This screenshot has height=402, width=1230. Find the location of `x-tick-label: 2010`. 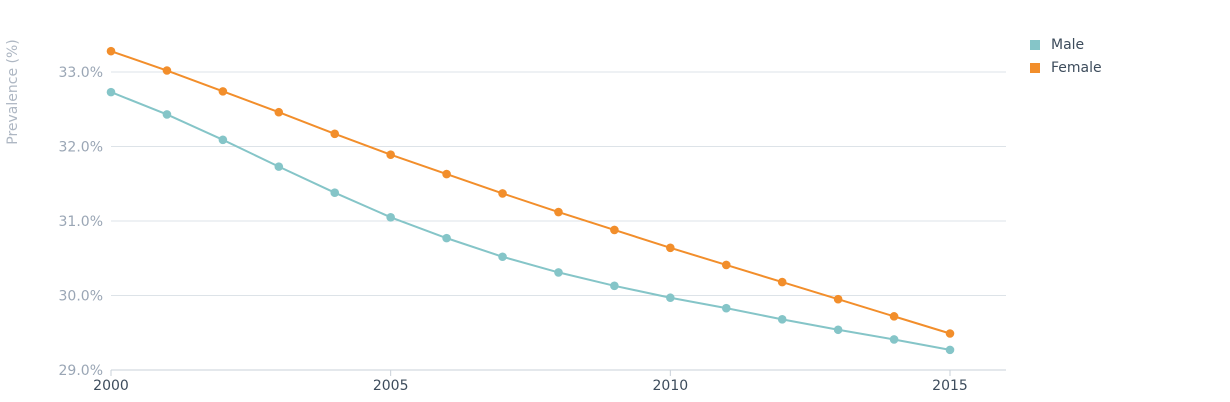

x-tick-label: 2010 is located at coordinates (671, 386).